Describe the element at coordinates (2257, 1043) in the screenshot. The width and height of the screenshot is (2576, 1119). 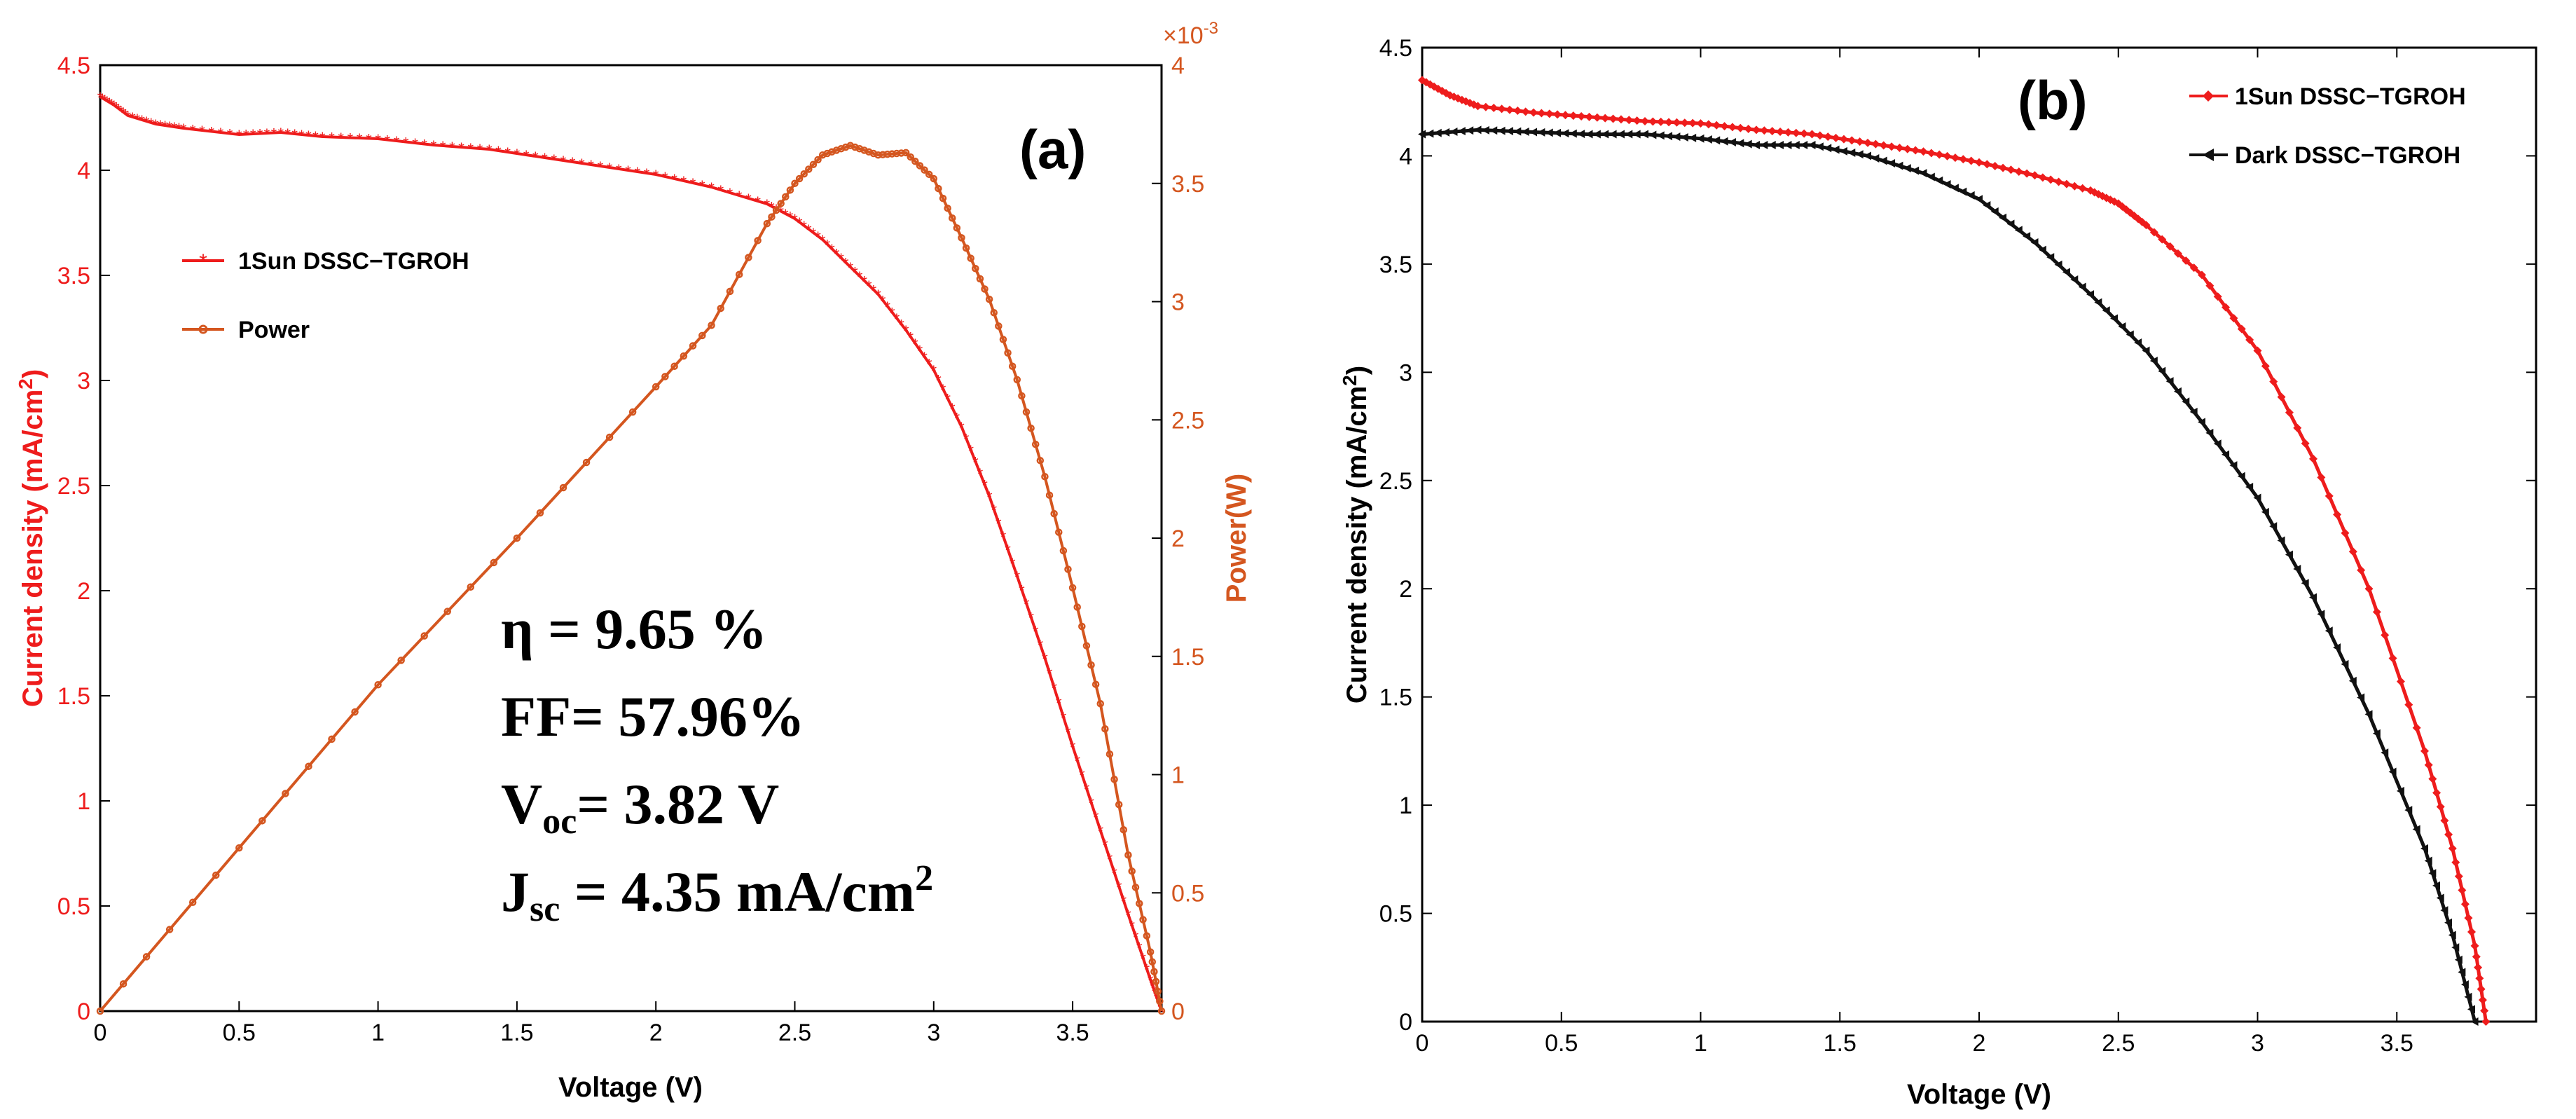
I see `panel-b-x-tick-label: 3` at that location.